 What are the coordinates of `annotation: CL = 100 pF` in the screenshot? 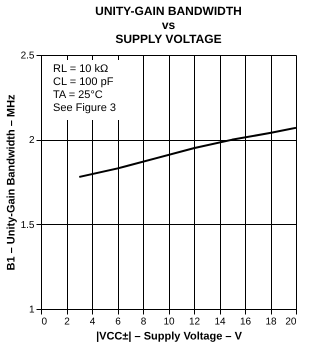 It's located at (83, 82).